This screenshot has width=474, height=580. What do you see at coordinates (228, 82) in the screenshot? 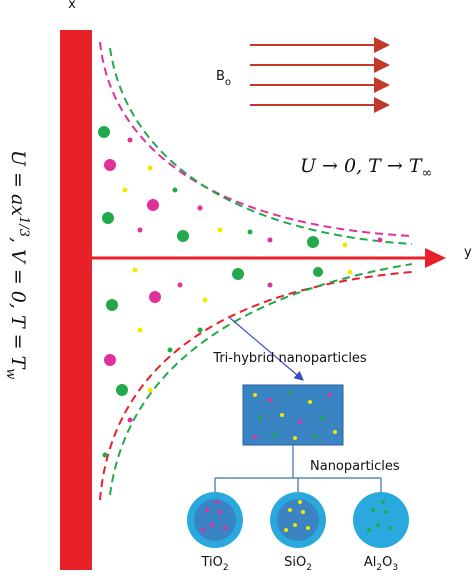
I see `field-sub: o` at bounding box center [228, 82].